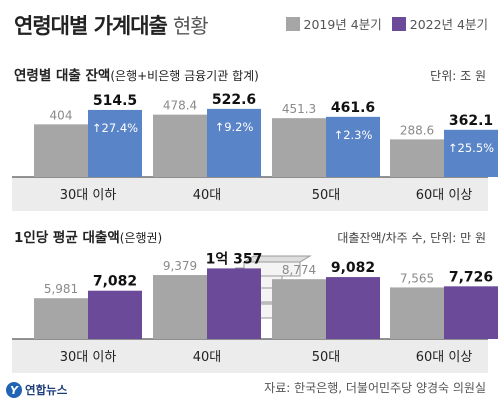 This screenshot has width=500, height=400. Describe the element at coordinates (234, 127) in the screenshot. I see `change-label-1: ↑9.2%` at that location.